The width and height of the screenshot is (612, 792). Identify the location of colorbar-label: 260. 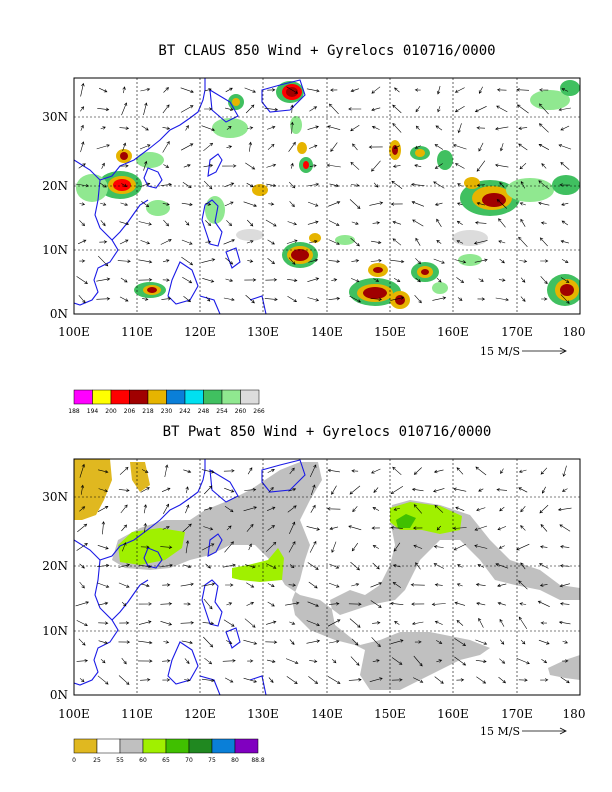
(241, 411).